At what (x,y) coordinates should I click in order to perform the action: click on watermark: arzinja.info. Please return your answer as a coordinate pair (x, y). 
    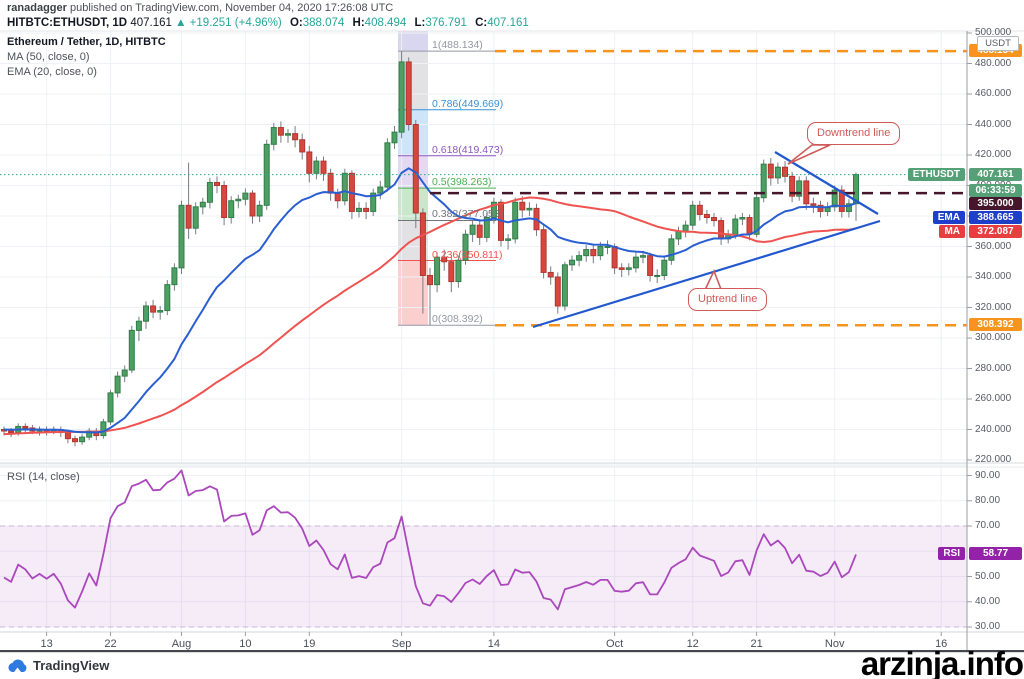
    Looking at the image, I should click on (942, 662).